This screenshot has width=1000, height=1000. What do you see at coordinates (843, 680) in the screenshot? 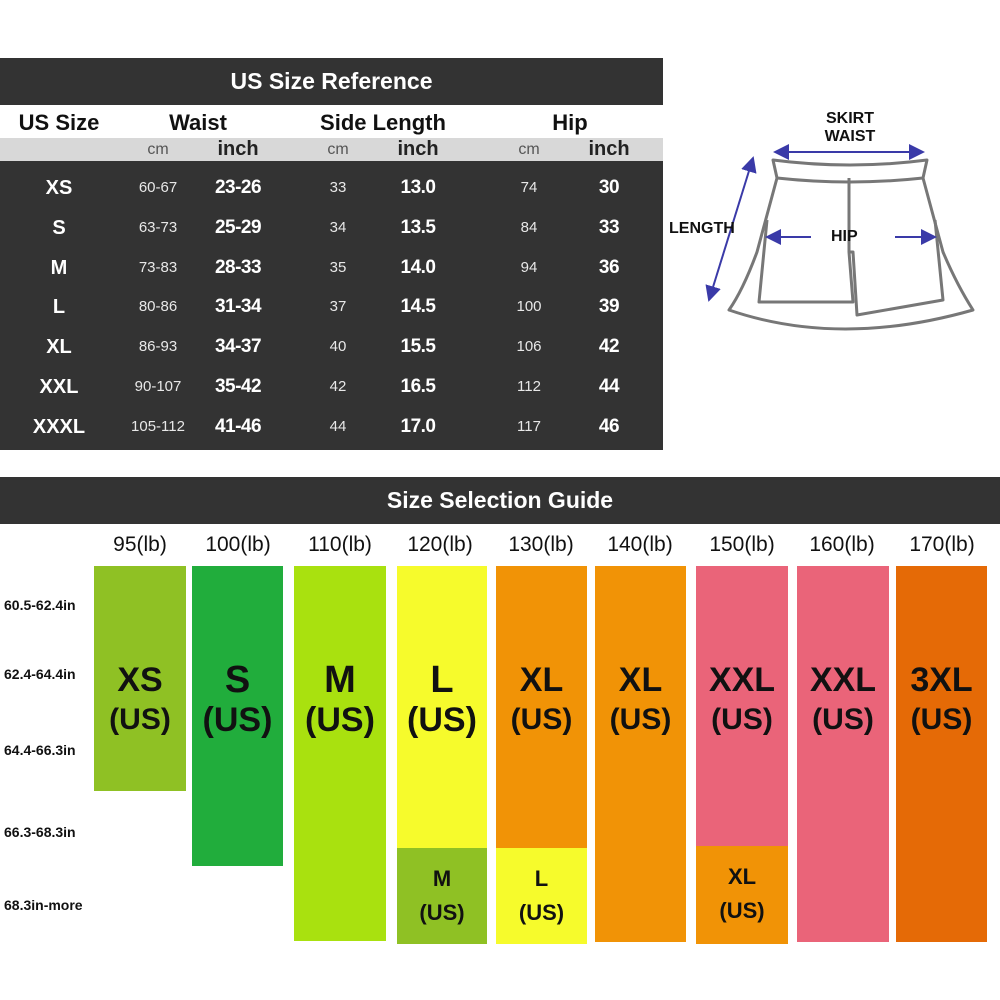
I see `size-name: XXL` at bounding box center [843, 680].